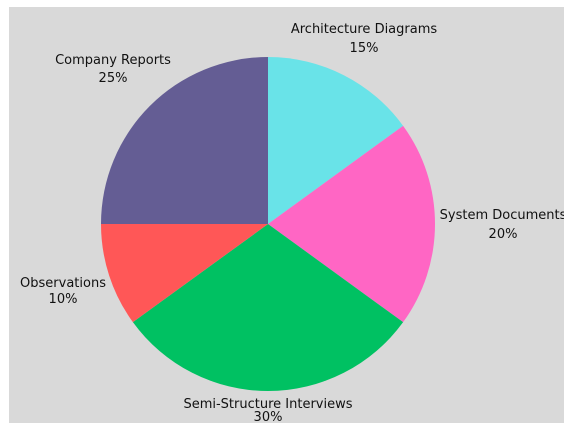 This screenshot has height=428, width=564. I want to click on slice-value-architecture-diagrams: 15%, so click(364, 48).